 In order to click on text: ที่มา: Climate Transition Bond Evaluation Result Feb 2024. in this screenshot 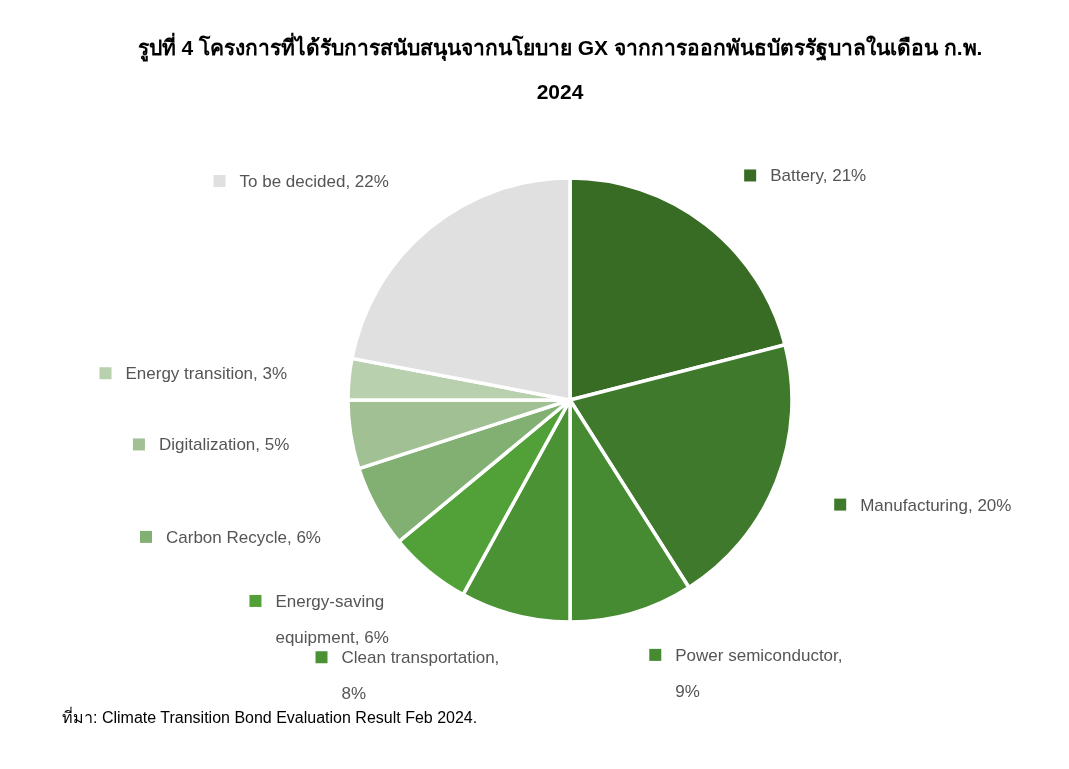, I will do `click(270, 717)`.